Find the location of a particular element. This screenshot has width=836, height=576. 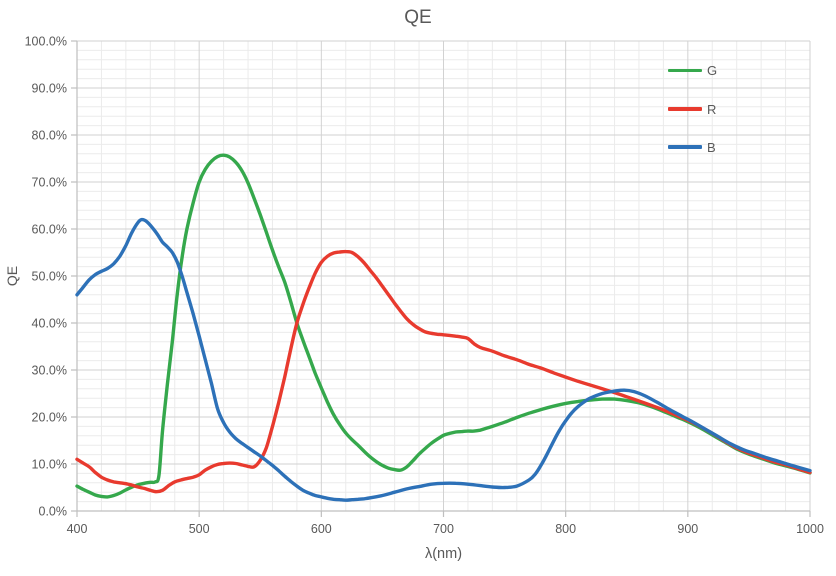

legend-label-g: G is located at coordinates (712, 70).